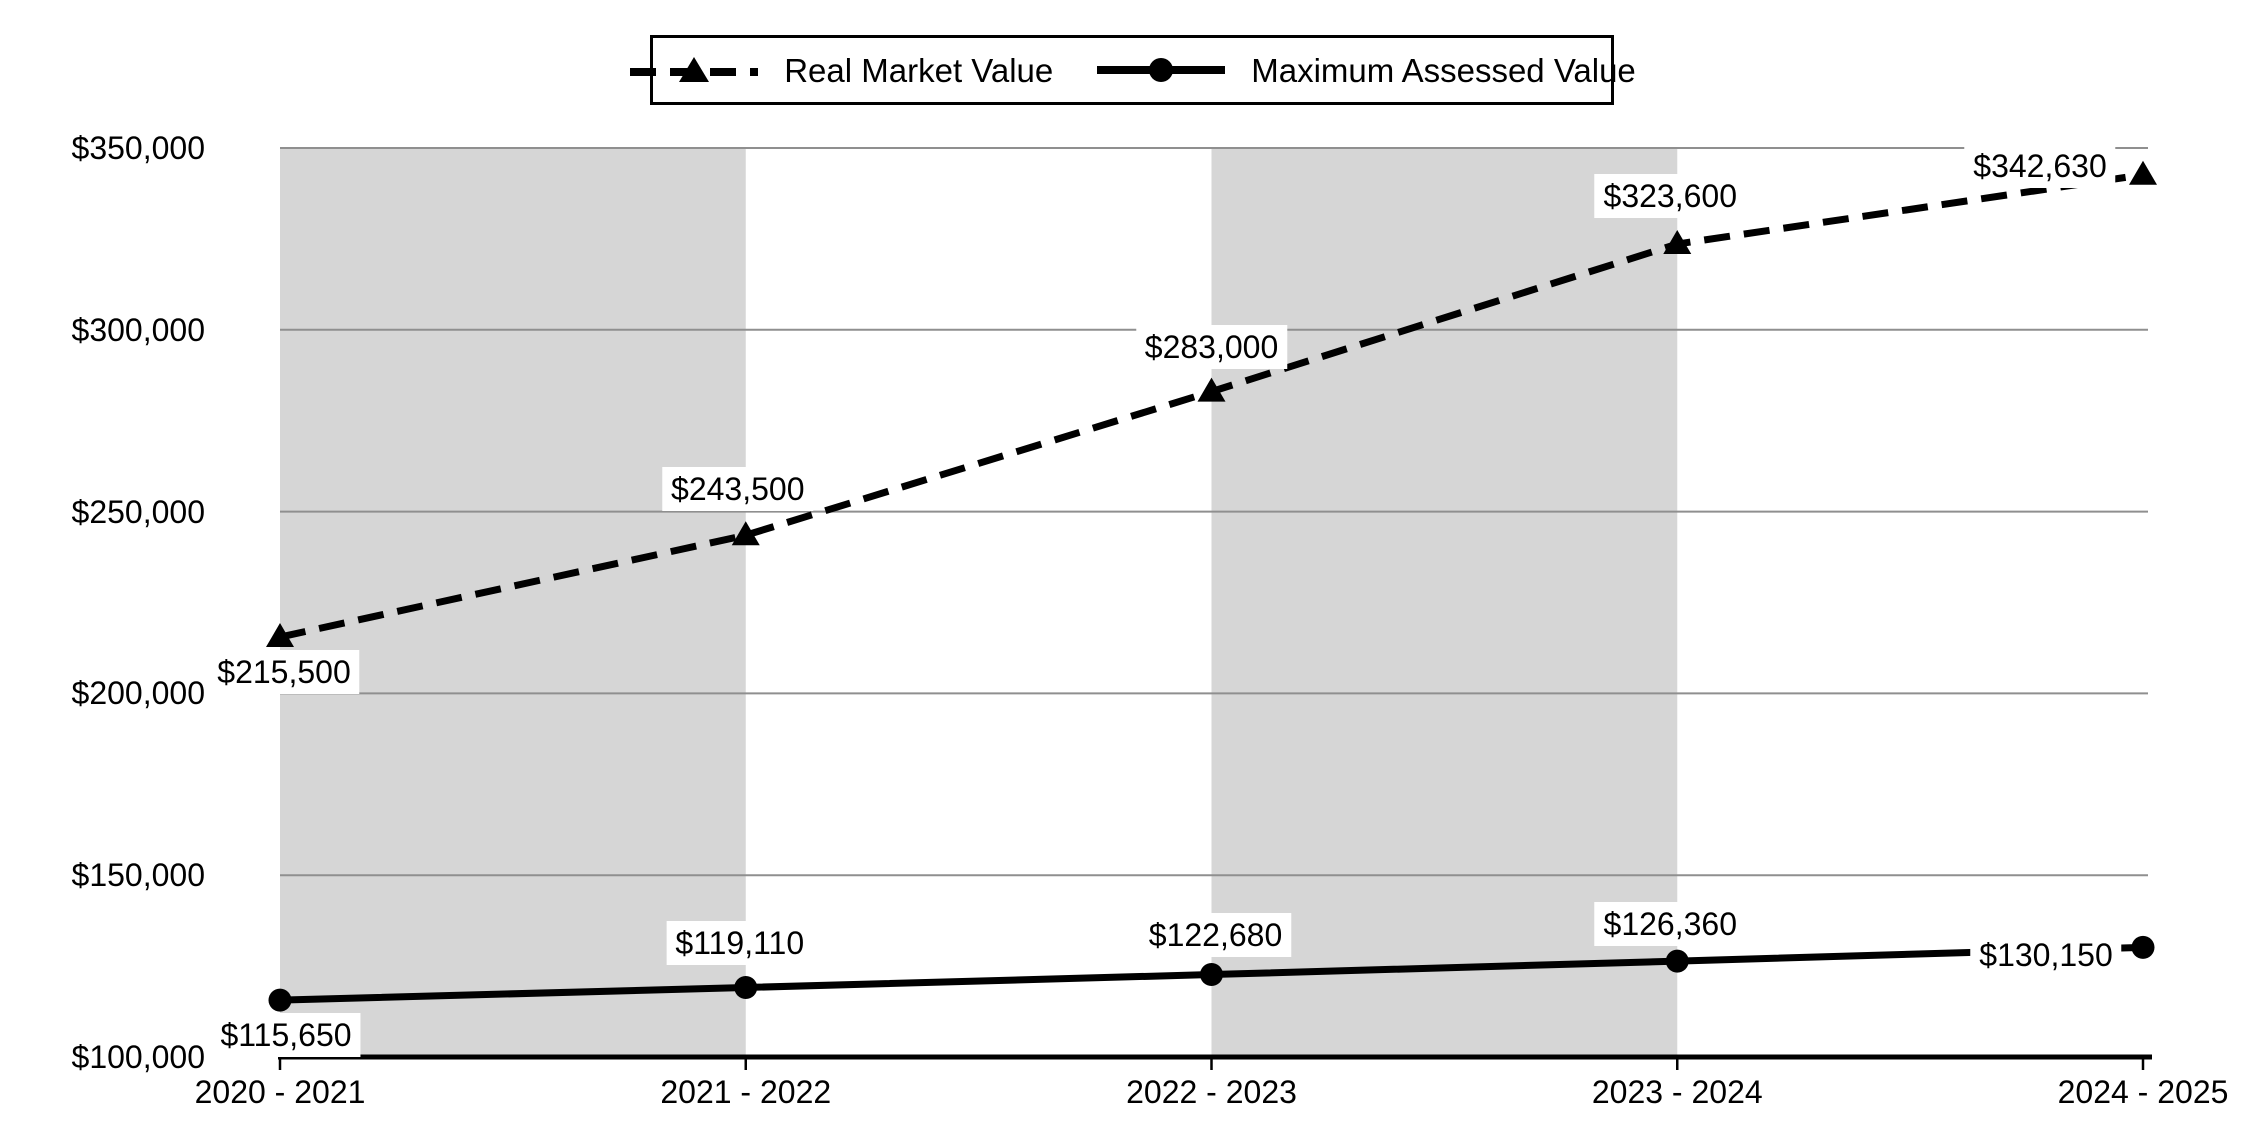  I want to click on legend-label-maximum-assessed-value: Maximum Assessed Value, so click(1443, 70).